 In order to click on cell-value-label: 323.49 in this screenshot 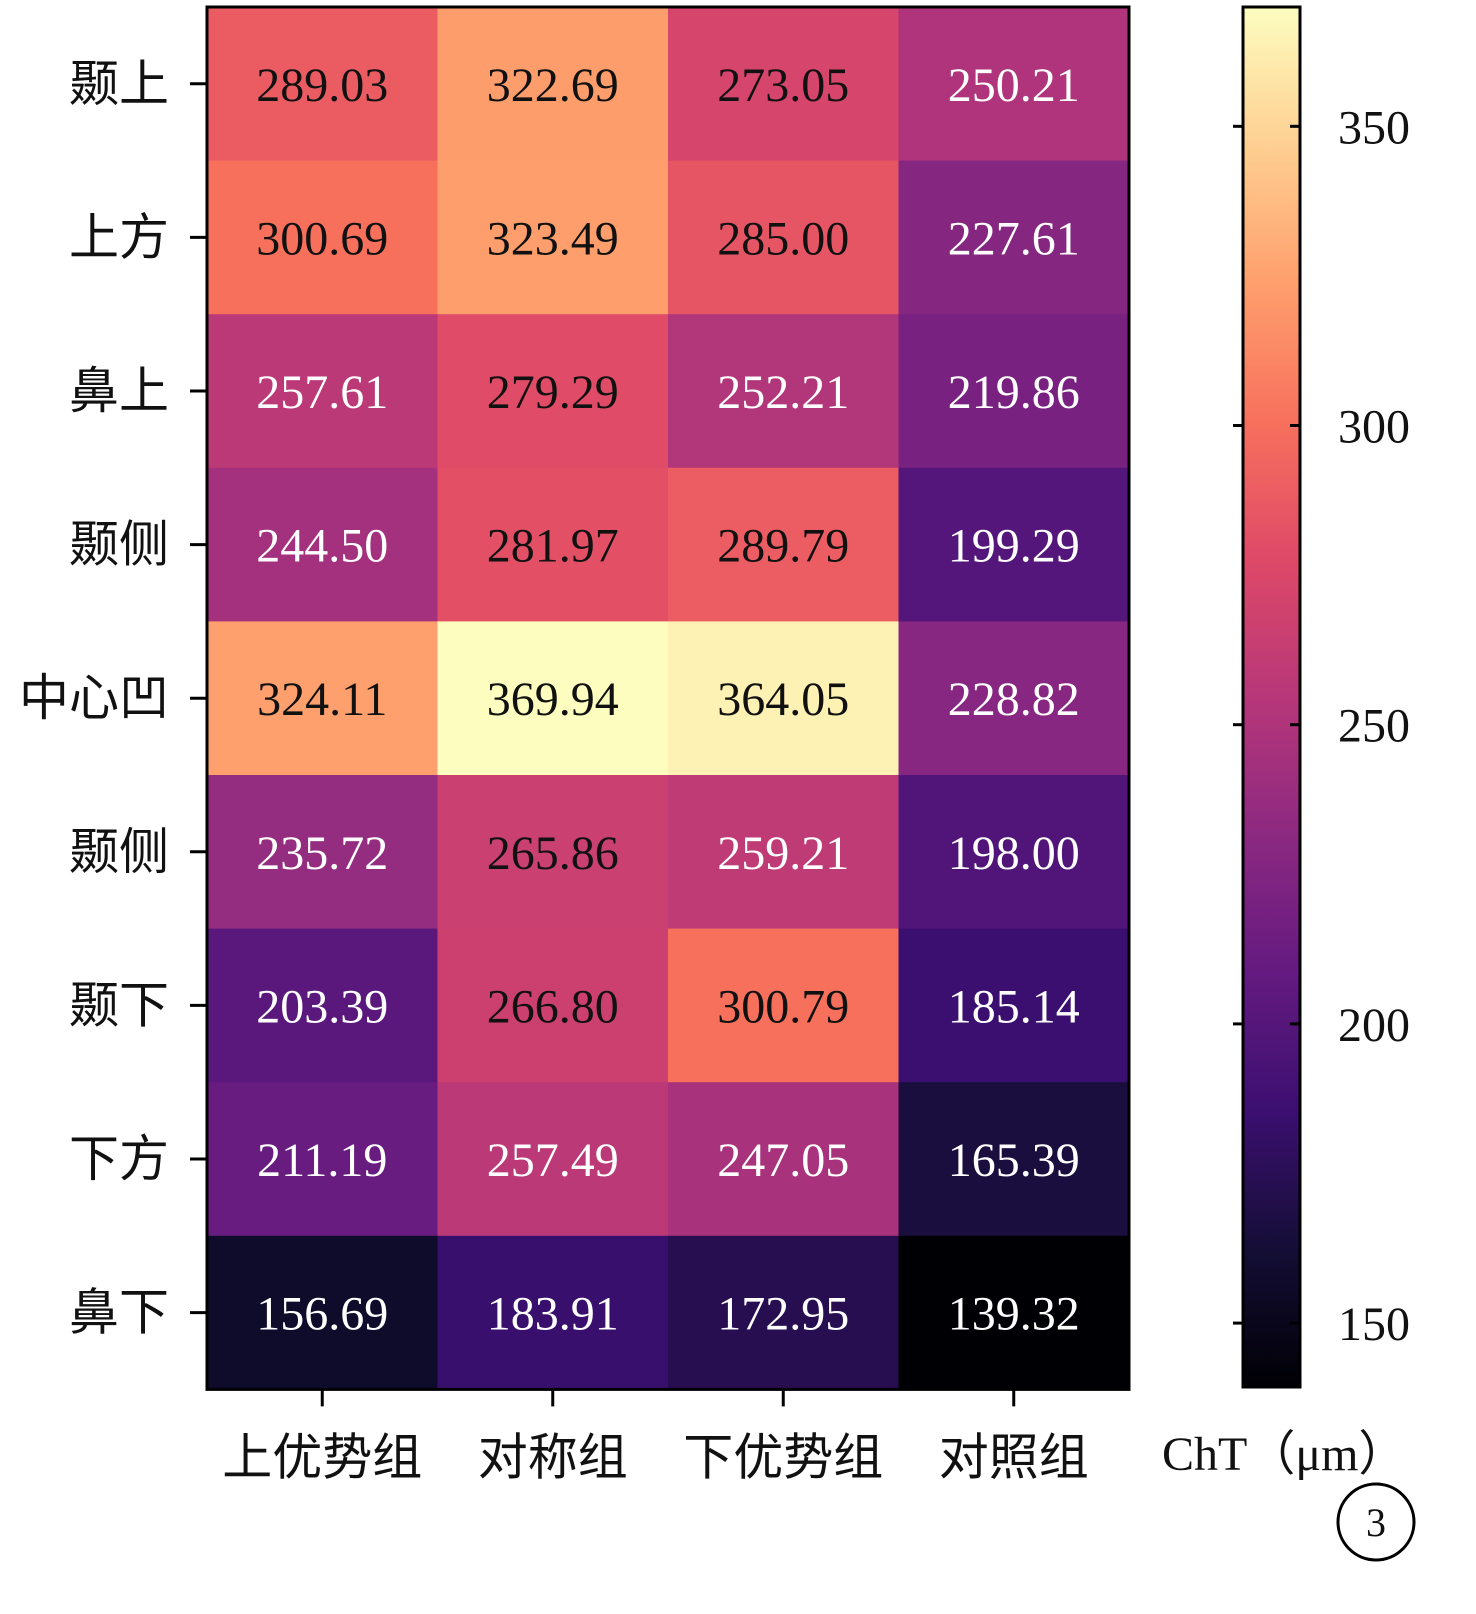, I will do `click(553, 238)`.